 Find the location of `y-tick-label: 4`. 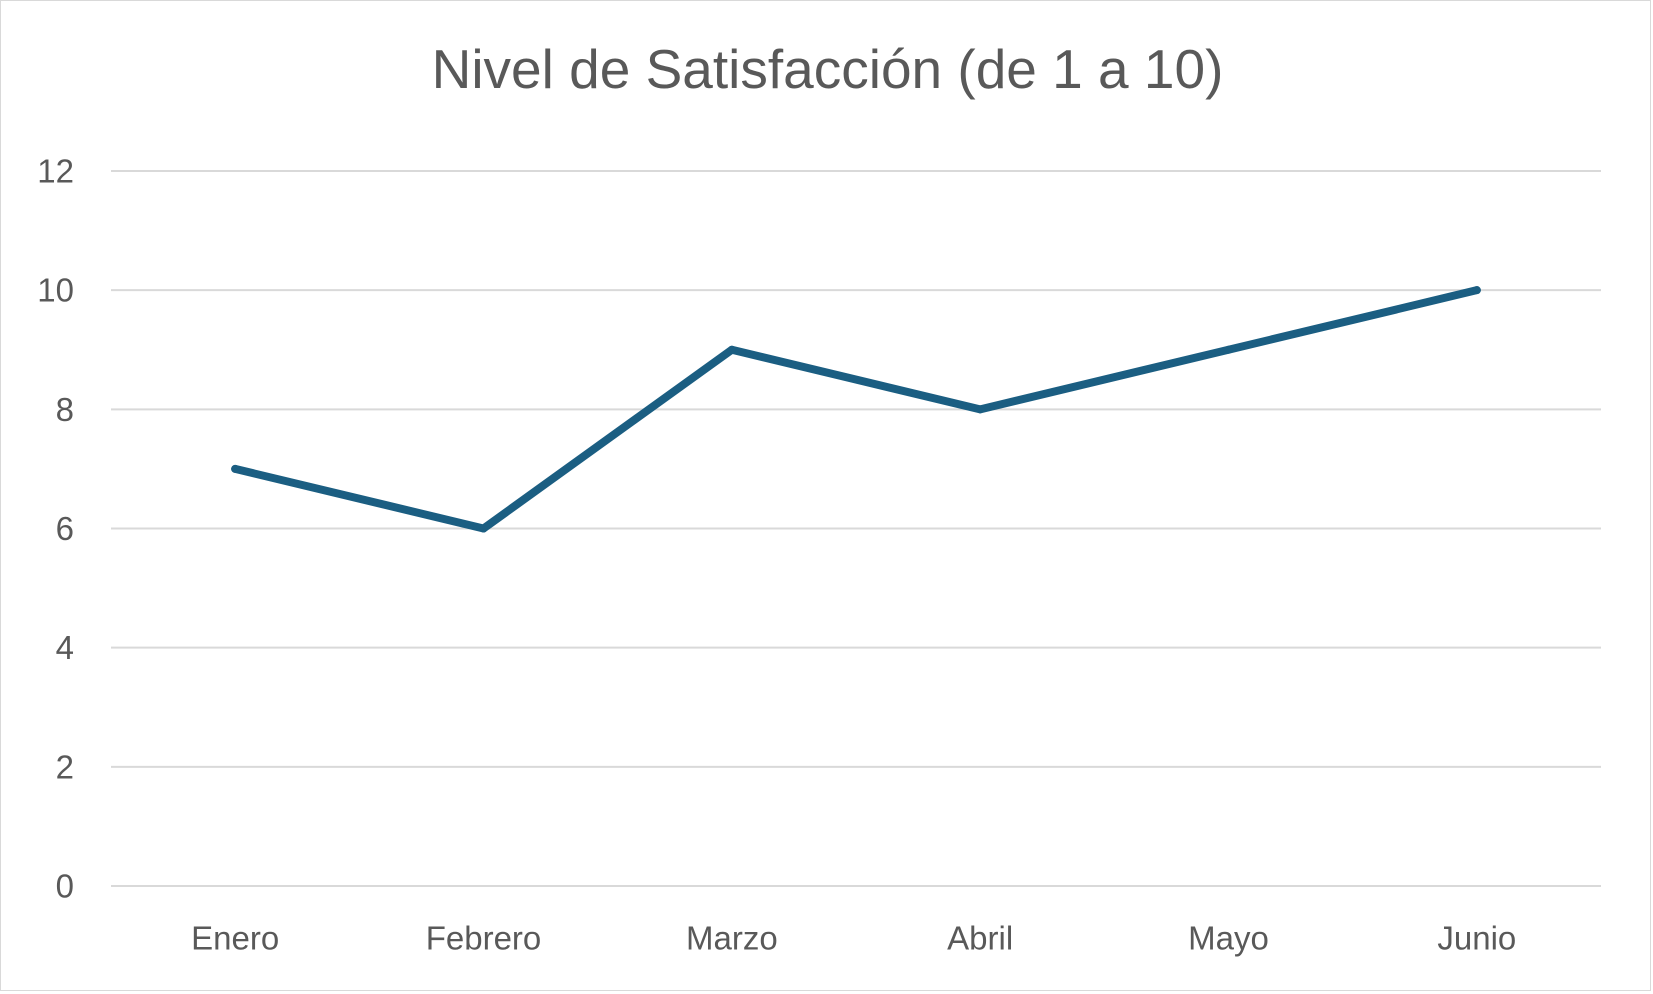

y-tick-label: 4 is located at coordinates (65, 647).